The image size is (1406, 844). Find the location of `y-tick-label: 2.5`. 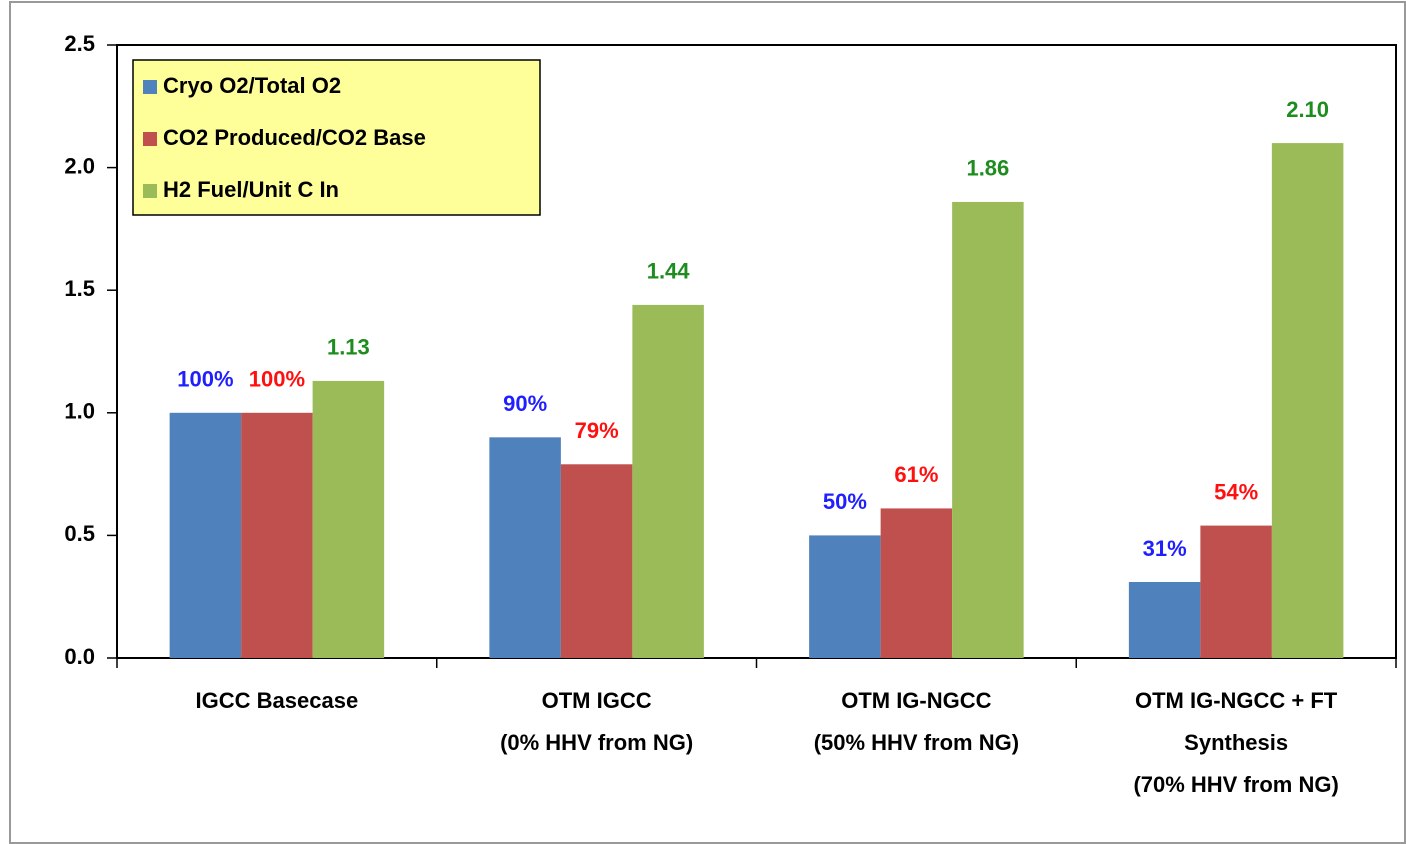

y-tick-label: 2.5 is located at coordinates (79, 43).